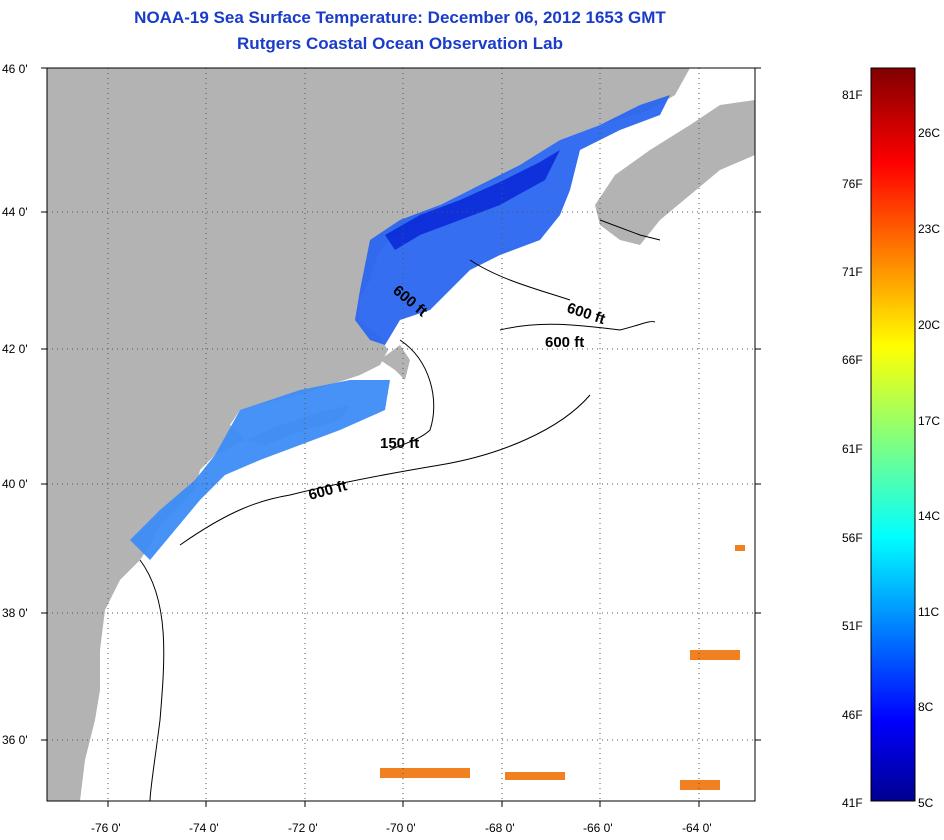 The width and height of the screenshot is (944, 840). I want to click on lon-label: -76 0', so click(106, 828).